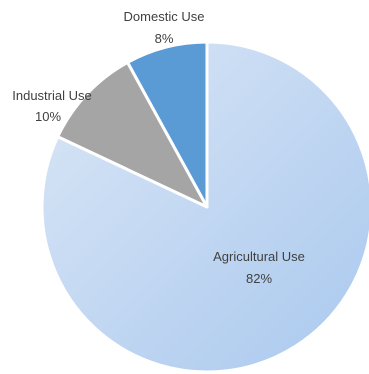  Describe the element at coordinates (164, 16) in the screenshot. I see `label-domestic-name: Domestic Use` at that location.